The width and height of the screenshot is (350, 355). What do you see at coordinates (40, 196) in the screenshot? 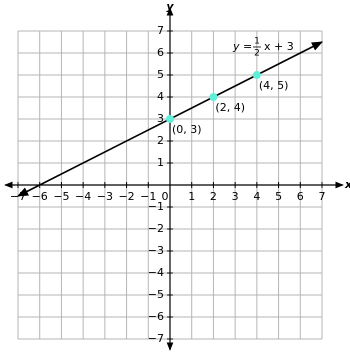
I see `x-tick-label: −6` at bounding box center [40, 196].